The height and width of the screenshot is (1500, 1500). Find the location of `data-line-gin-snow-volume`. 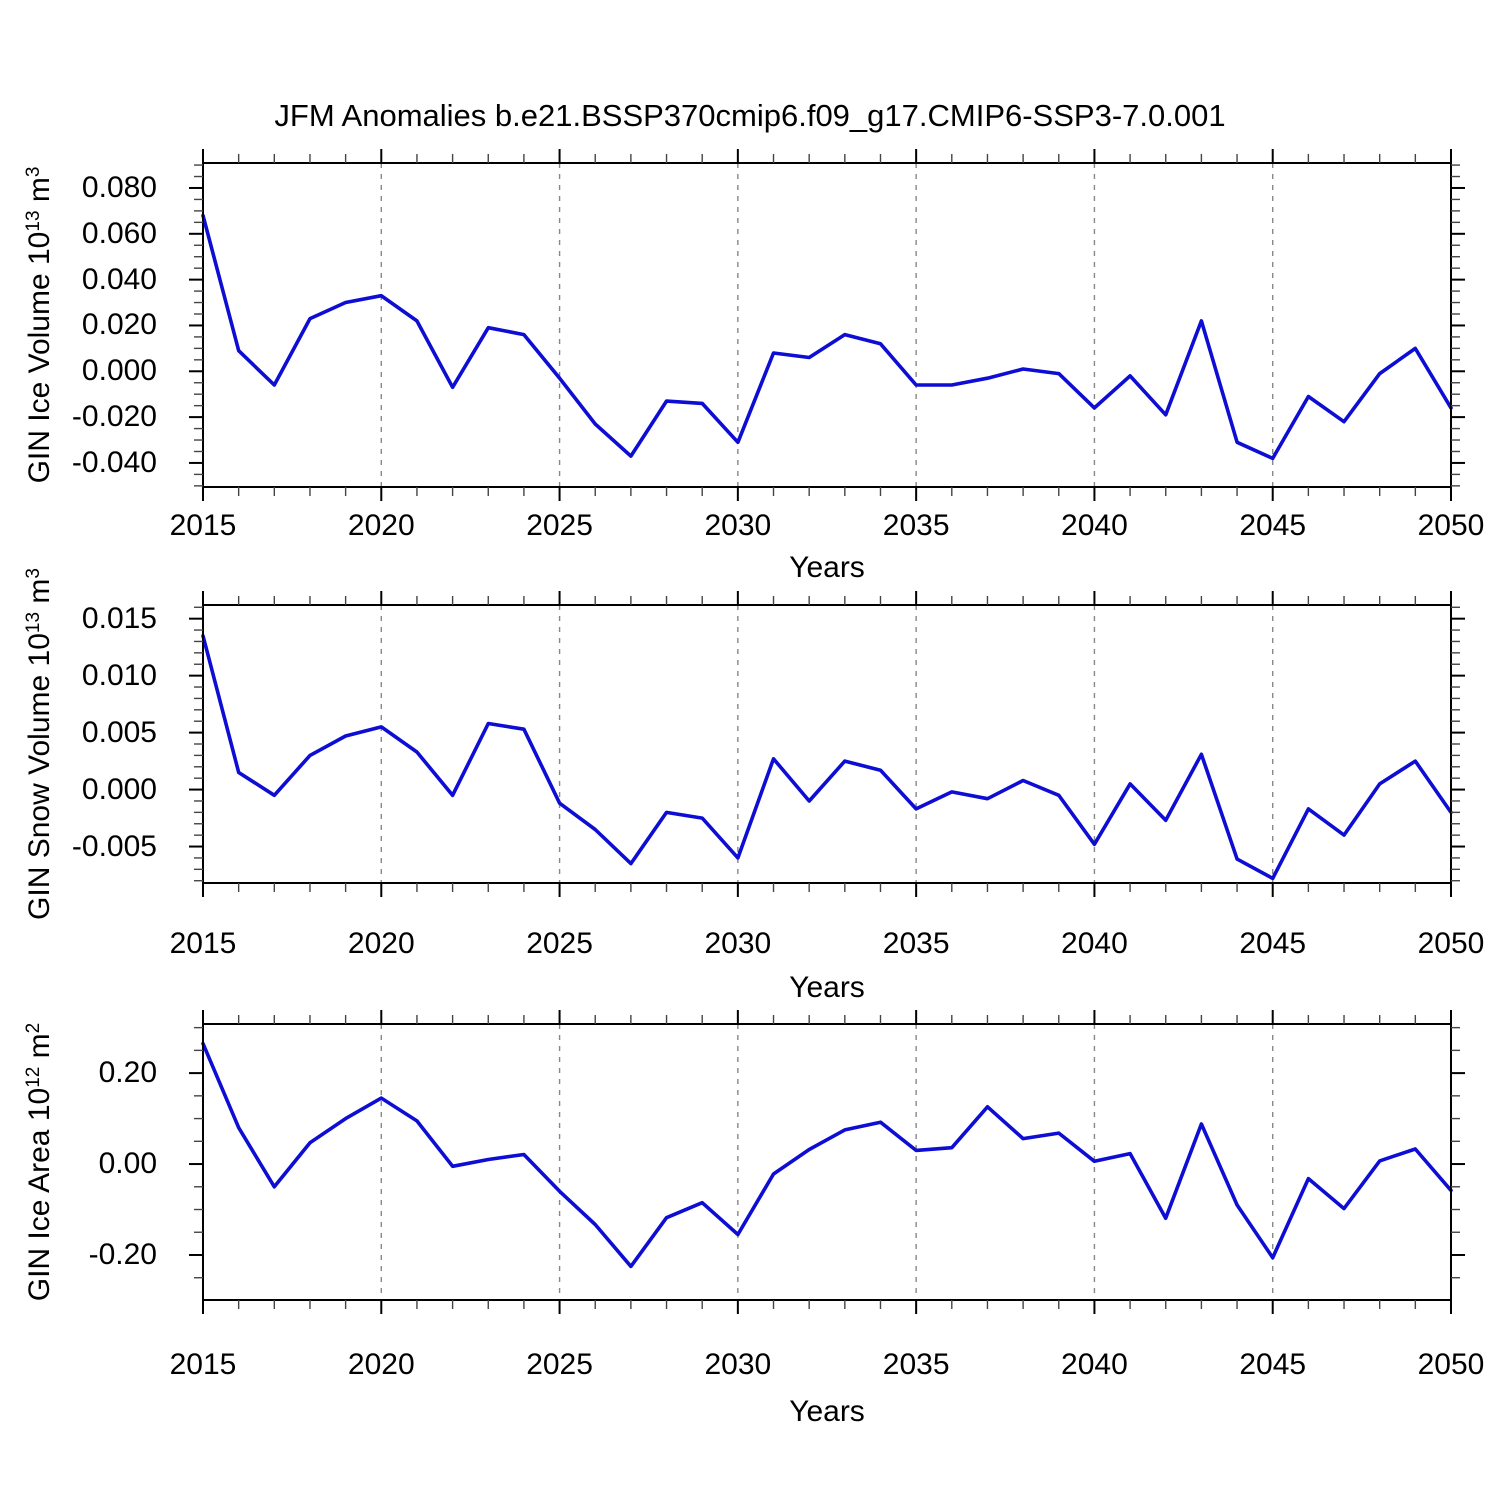

data-line-gin-snow-volume is located at coordinates (827, 757).